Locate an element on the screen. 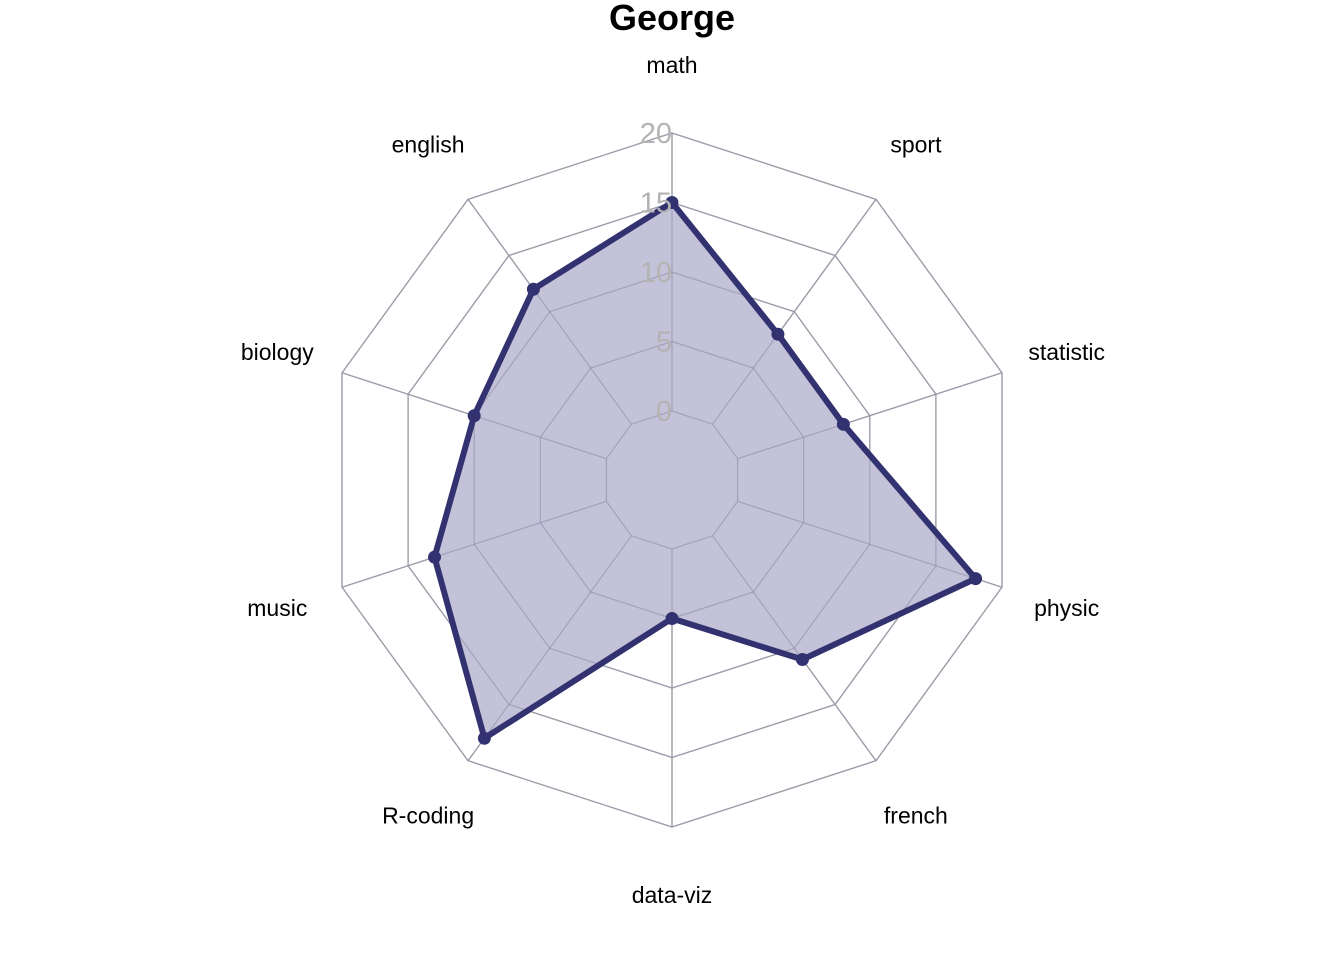 Image resolution: width=1344 pixels, height=960 pixels. axis-label-data-viz: data-viz is located at coordinates (672, 895).